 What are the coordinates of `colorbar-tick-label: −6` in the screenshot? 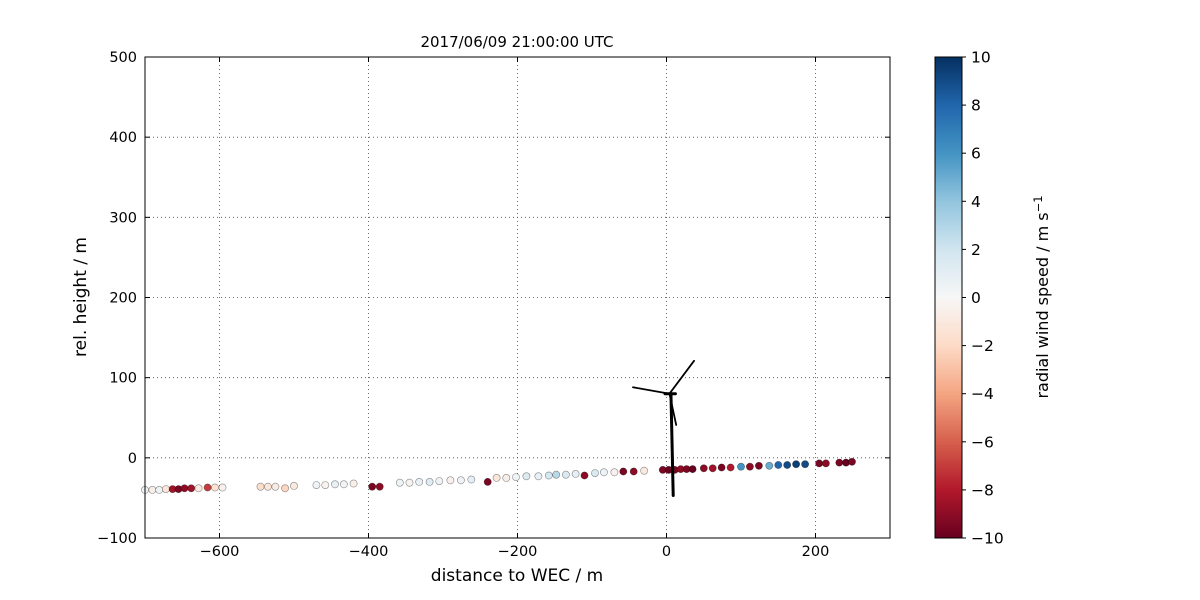 It's located at (982, 442).